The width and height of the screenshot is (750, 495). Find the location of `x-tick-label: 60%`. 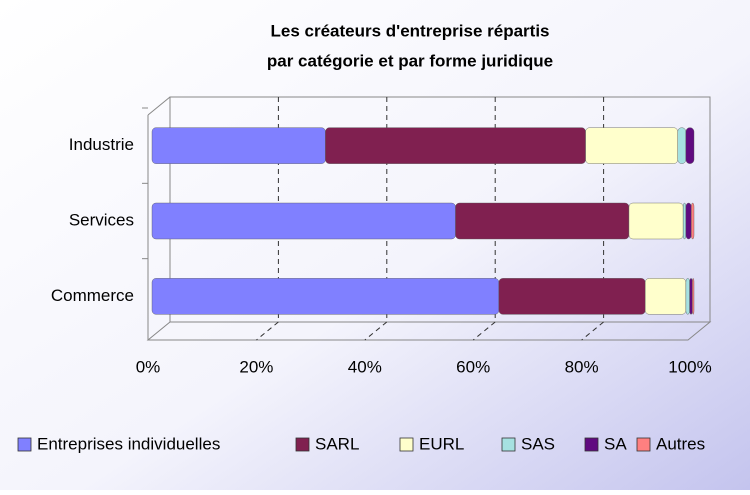

x-tick-label: 60% is located at coordinates (473, 366).